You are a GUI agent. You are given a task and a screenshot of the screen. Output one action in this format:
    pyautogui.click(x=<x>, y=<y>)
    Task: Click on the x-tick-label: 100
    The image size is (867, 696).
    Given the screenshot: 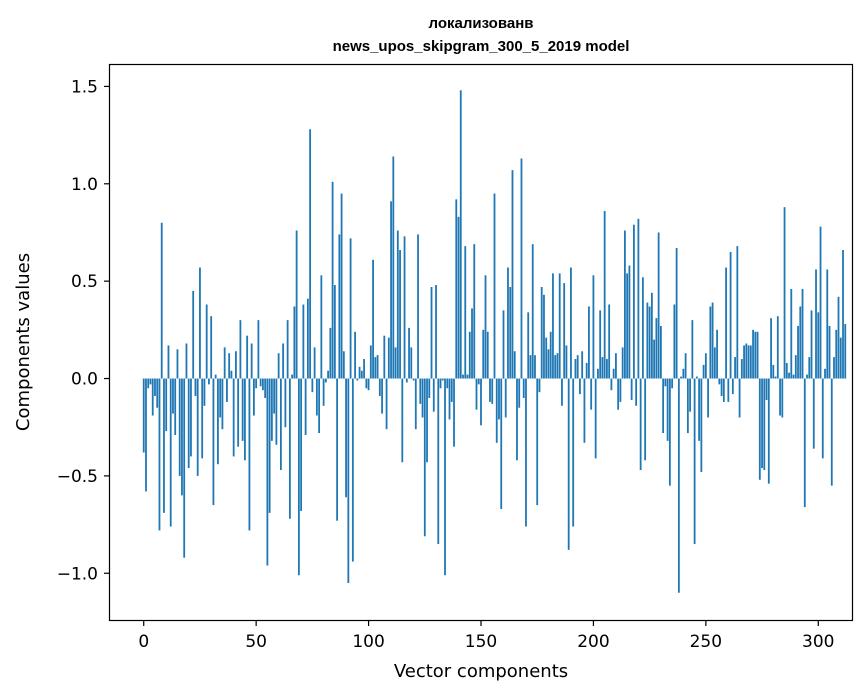 What is the action you would take?
    pyautogui.click(x=368, y=642)
    